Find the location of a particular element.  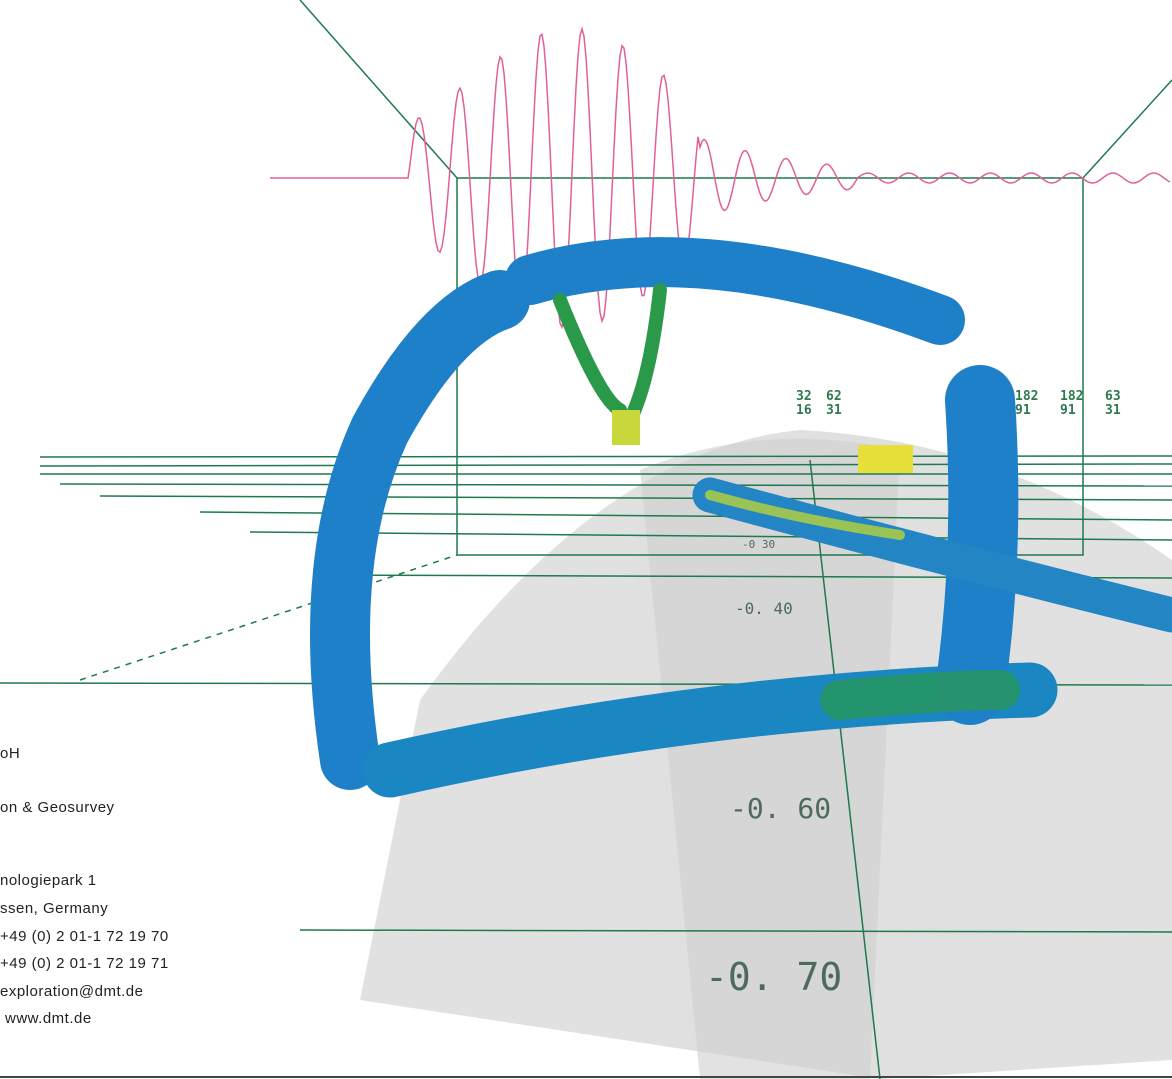

depth-label: -0 30 is located at coordinates (758, 544).